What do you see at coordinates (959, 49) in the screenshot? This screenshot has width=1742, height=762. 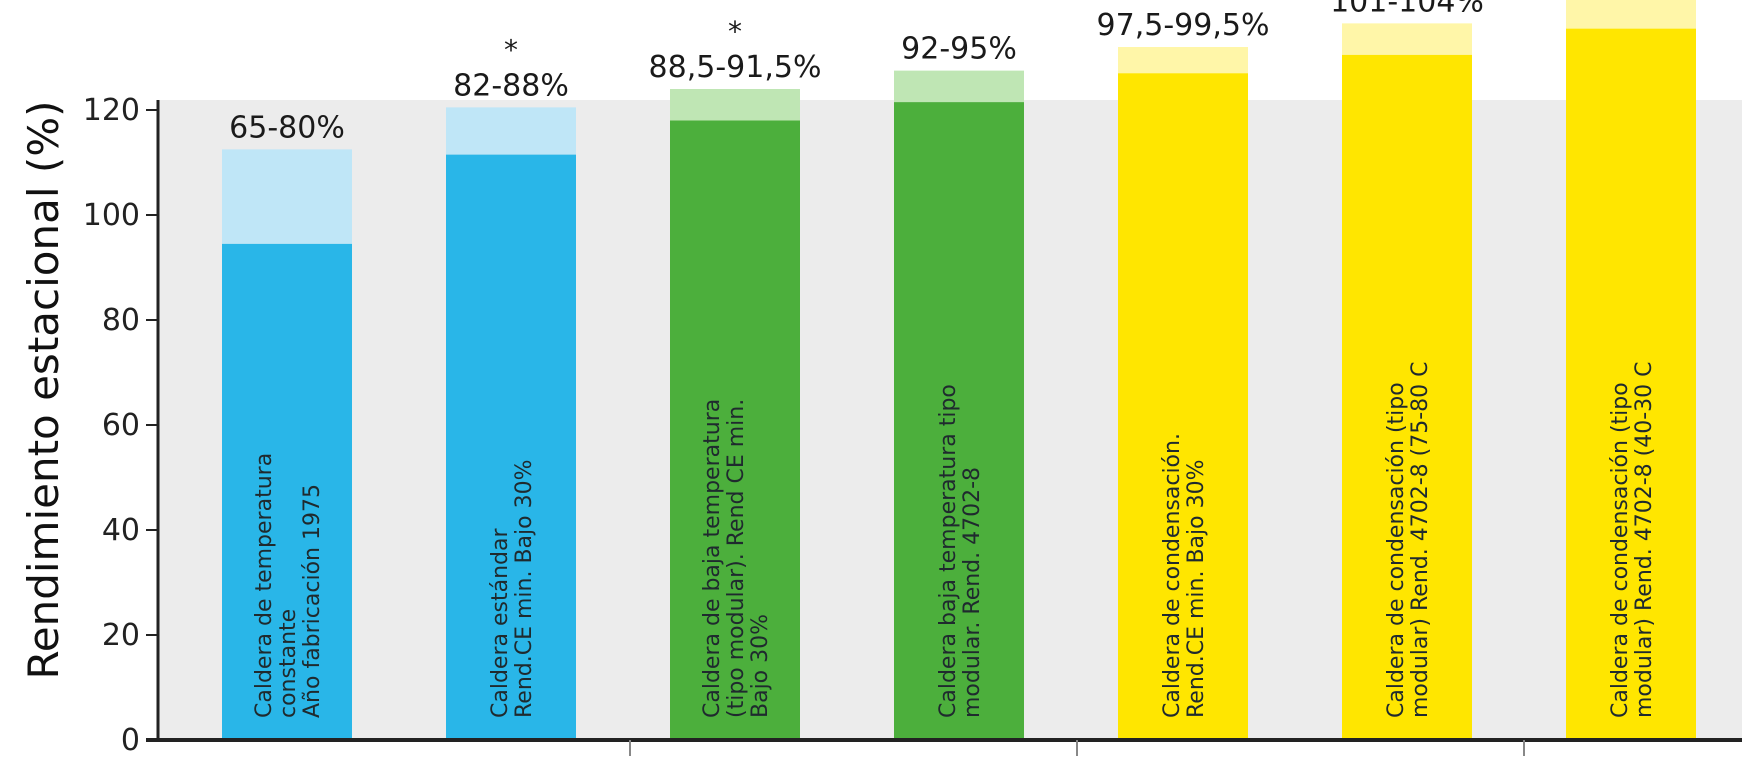 I see `bar-range-label: 92-95%` at bounding box center [959, 49].